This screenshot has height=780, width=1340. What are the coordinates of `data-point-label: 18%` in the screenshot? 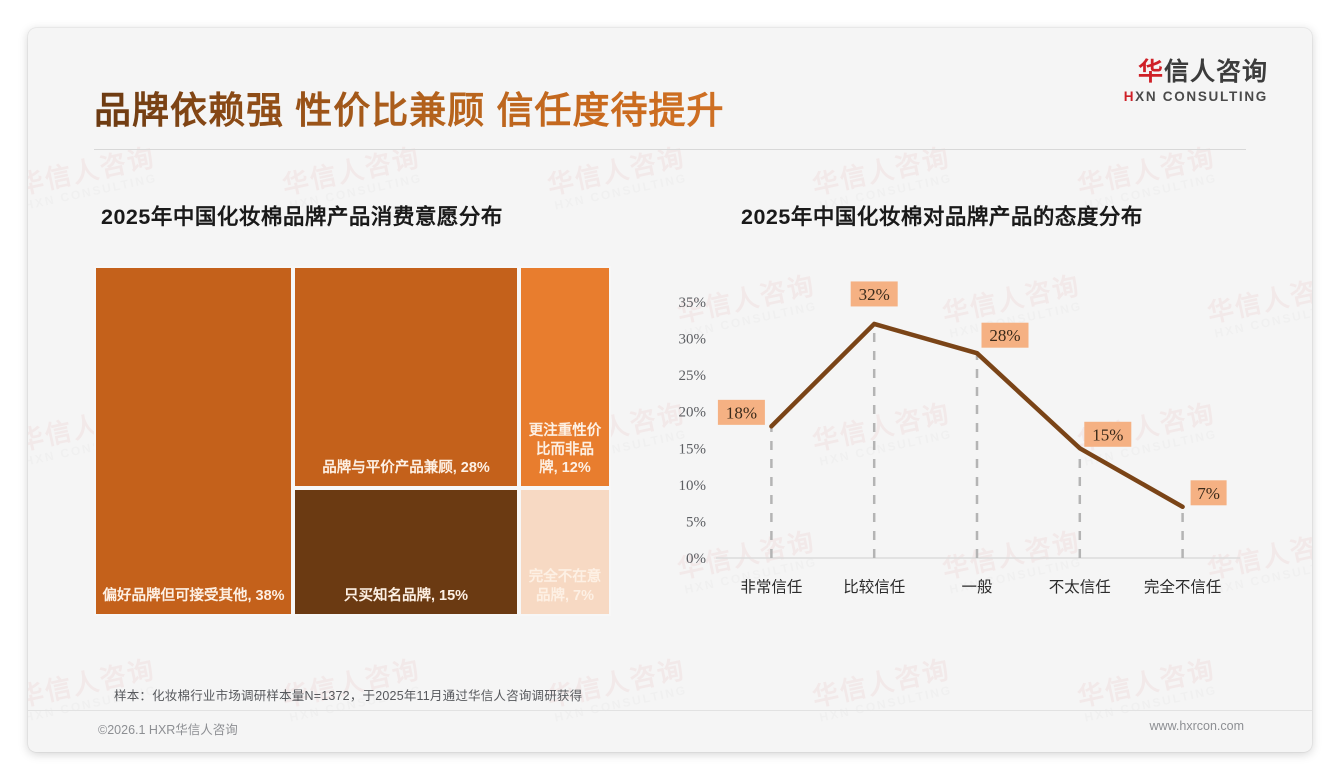 It's located at (741, 412).